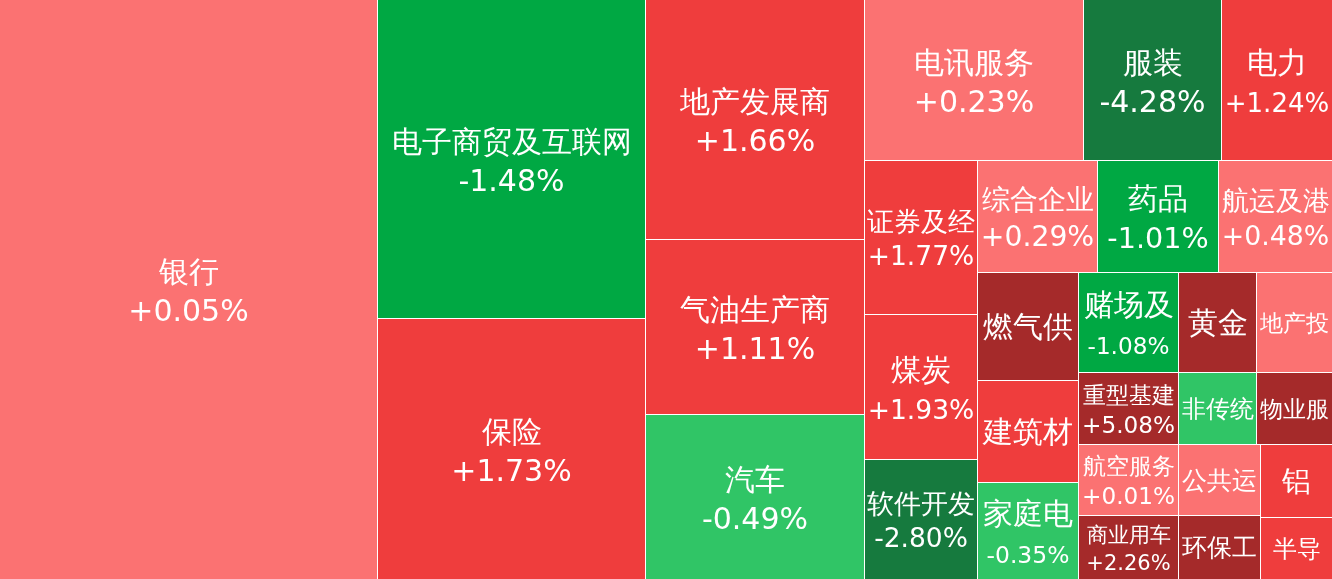  Describe the element at coordinates (1128, 466) in the screenshot. I see `category-label: 航空服务` at that location.